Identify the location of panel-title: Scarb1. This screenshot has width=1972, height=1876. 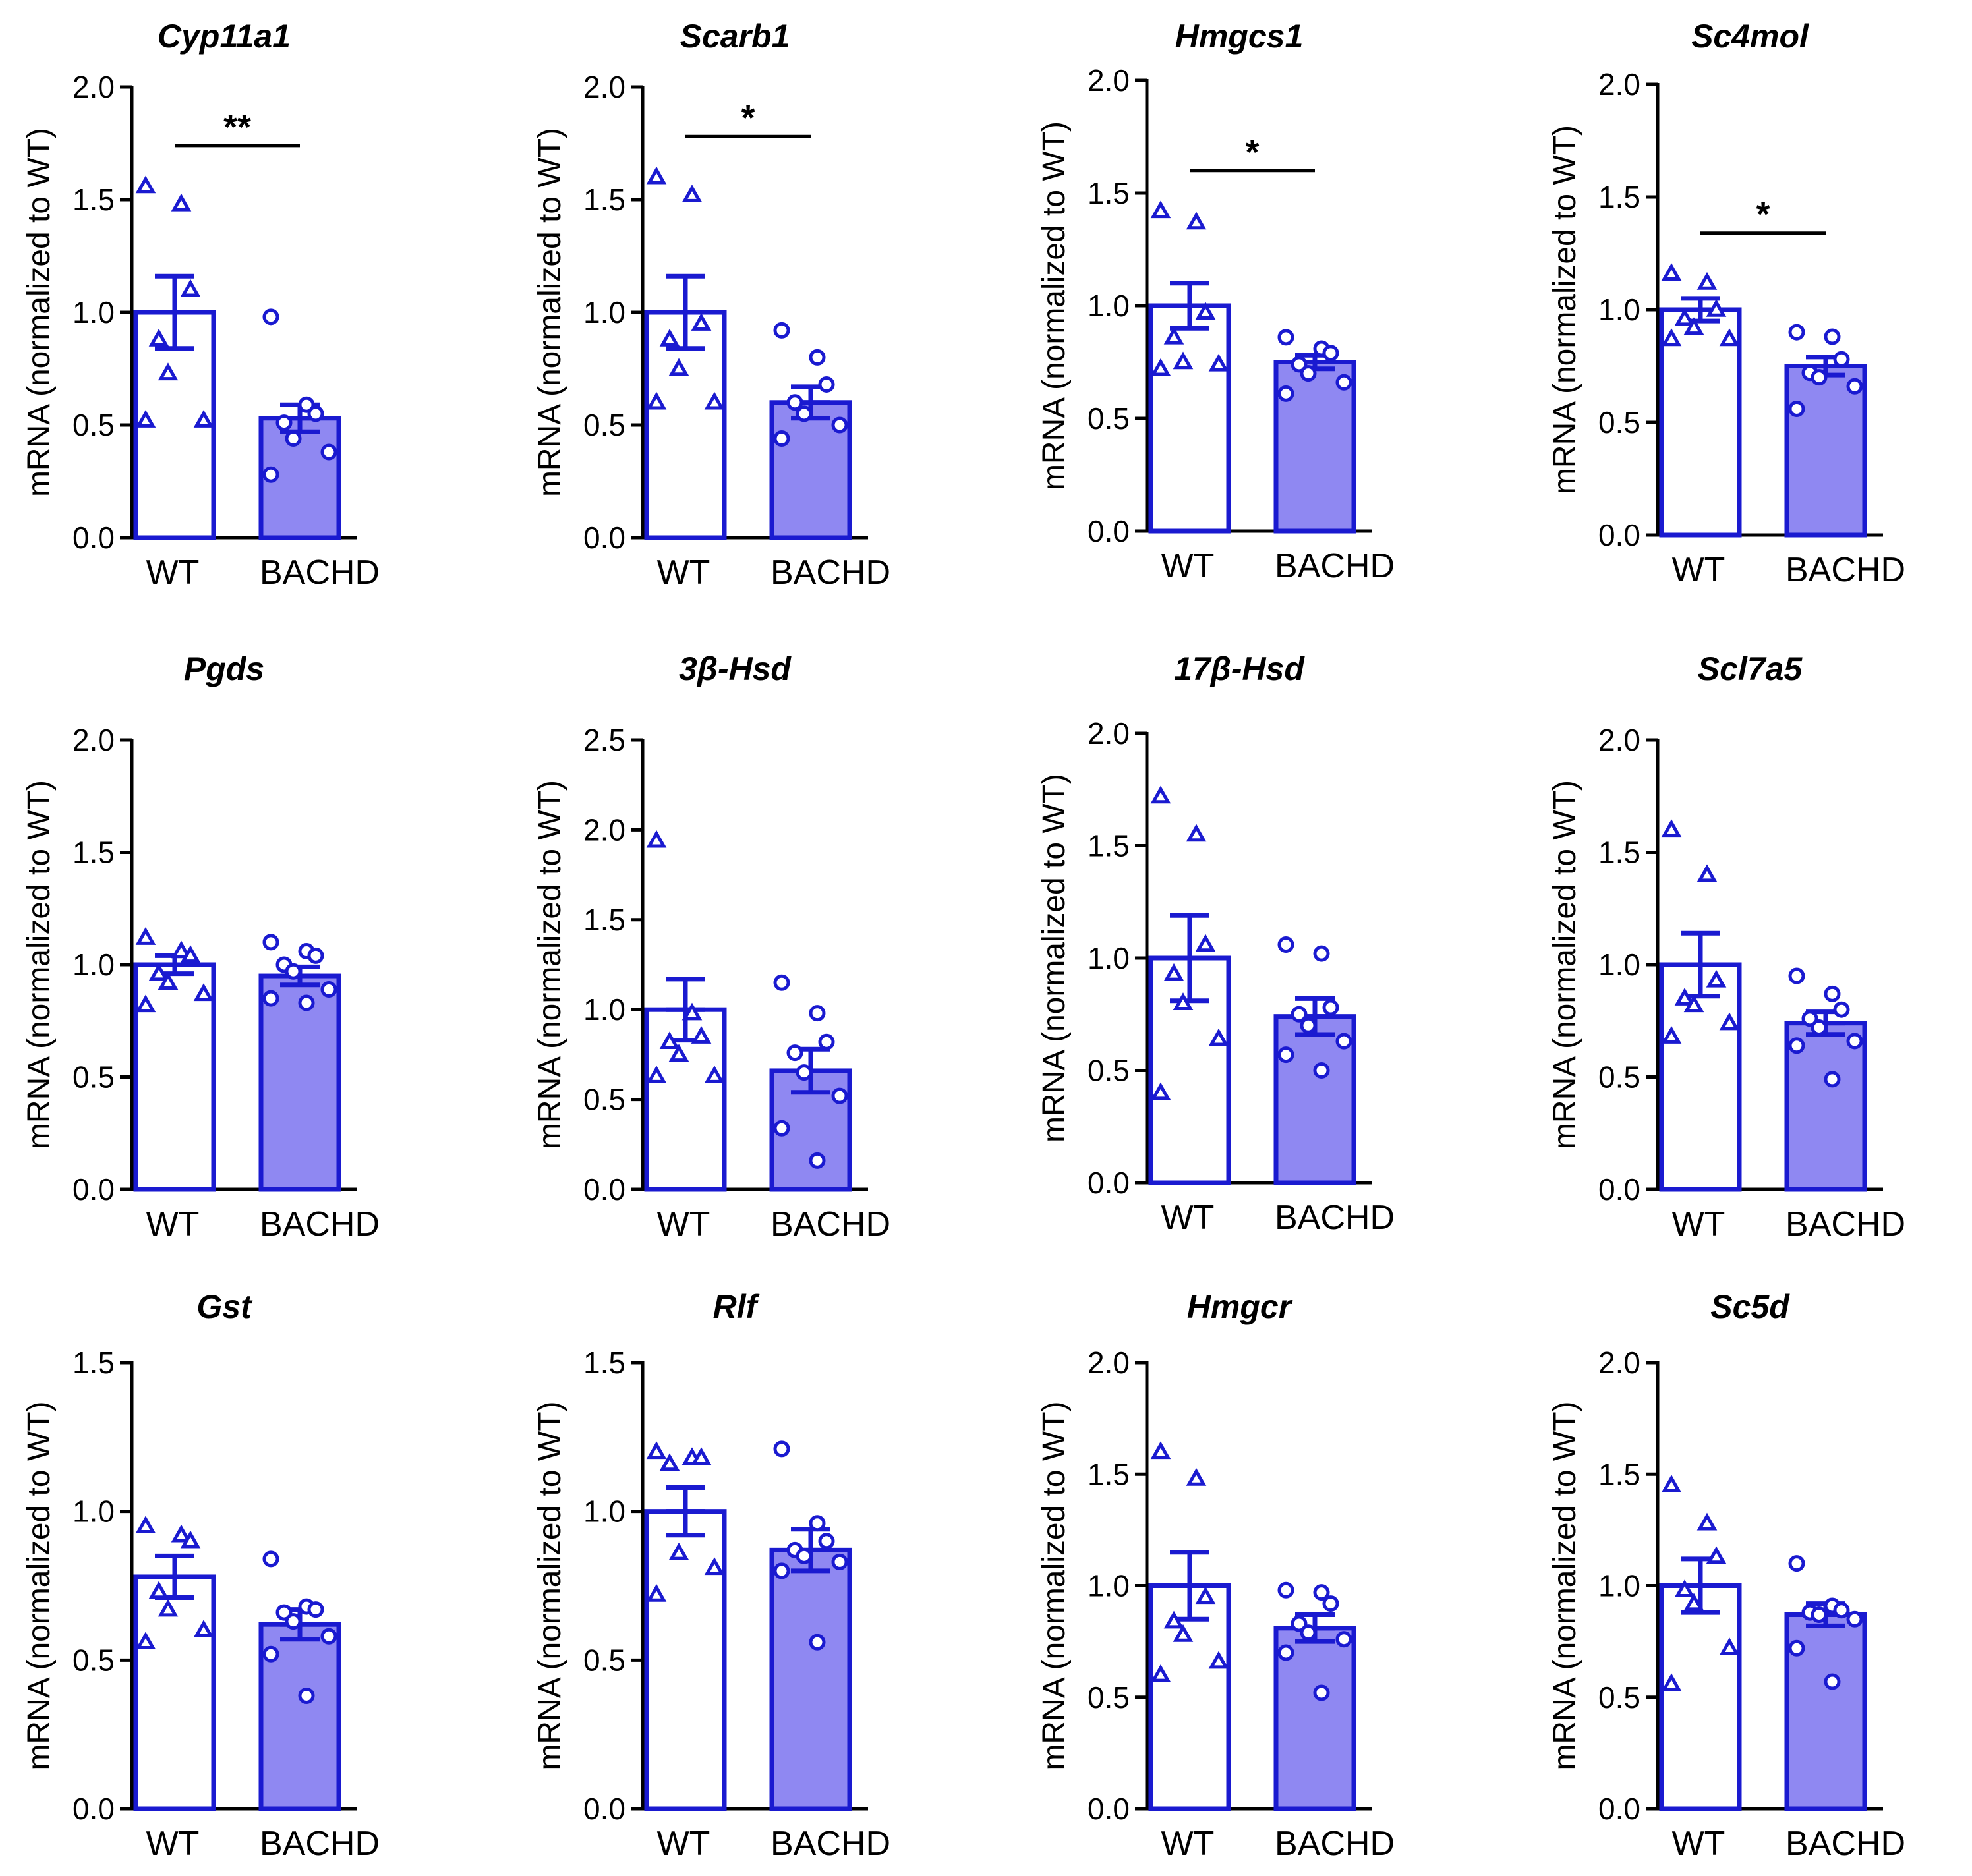
(735, 36).